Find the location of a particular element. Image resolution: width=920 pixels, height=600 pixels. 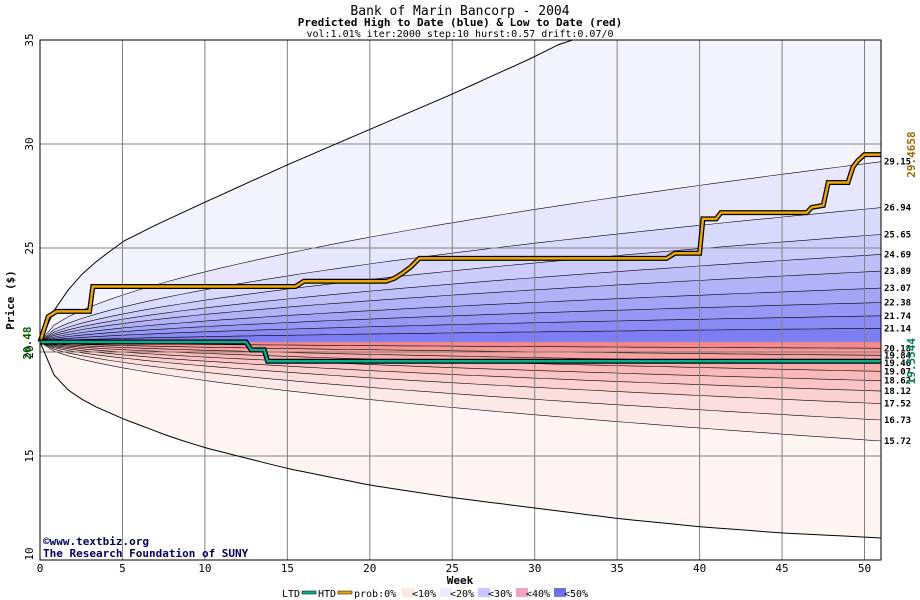

x-tick-label: 40 is located at coordinates (699, 568).